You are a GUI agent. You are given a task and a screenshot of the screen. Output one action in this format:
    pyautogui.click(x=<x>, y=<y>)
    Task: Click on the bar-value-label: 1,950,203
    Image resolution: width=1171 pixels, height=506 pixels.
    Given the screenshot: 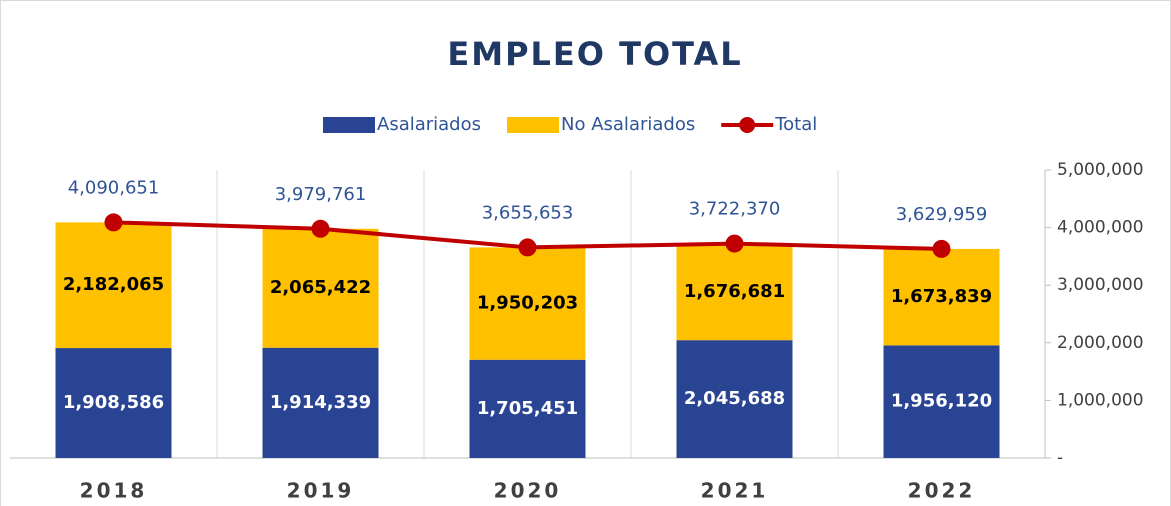 What is the action you would take?
    pyautogui.click(x=527, y=303)
    